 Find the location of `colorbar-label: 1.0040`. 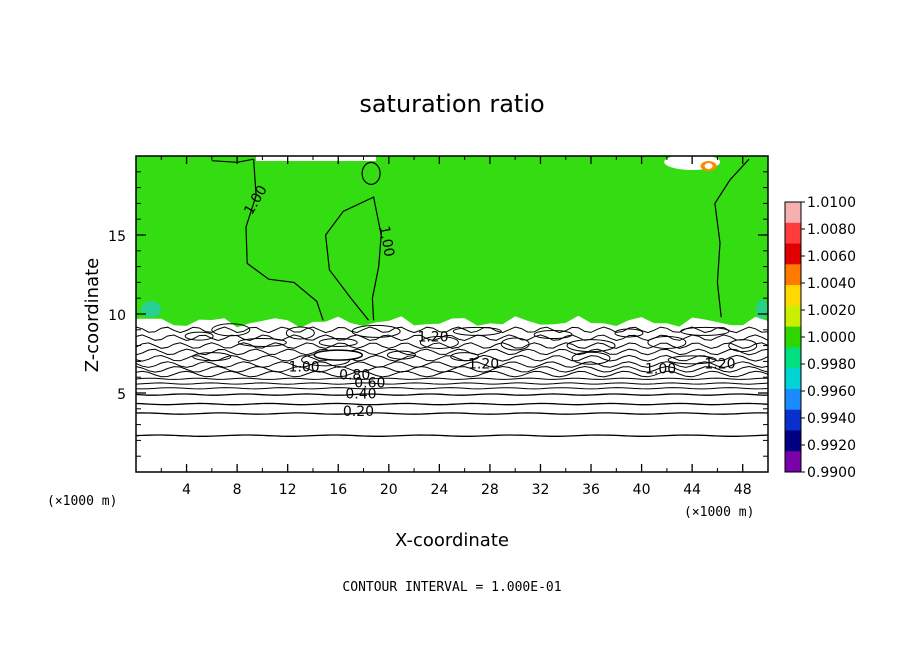

colorbar-label: 1.0040 is located at coordinates (831, 284).